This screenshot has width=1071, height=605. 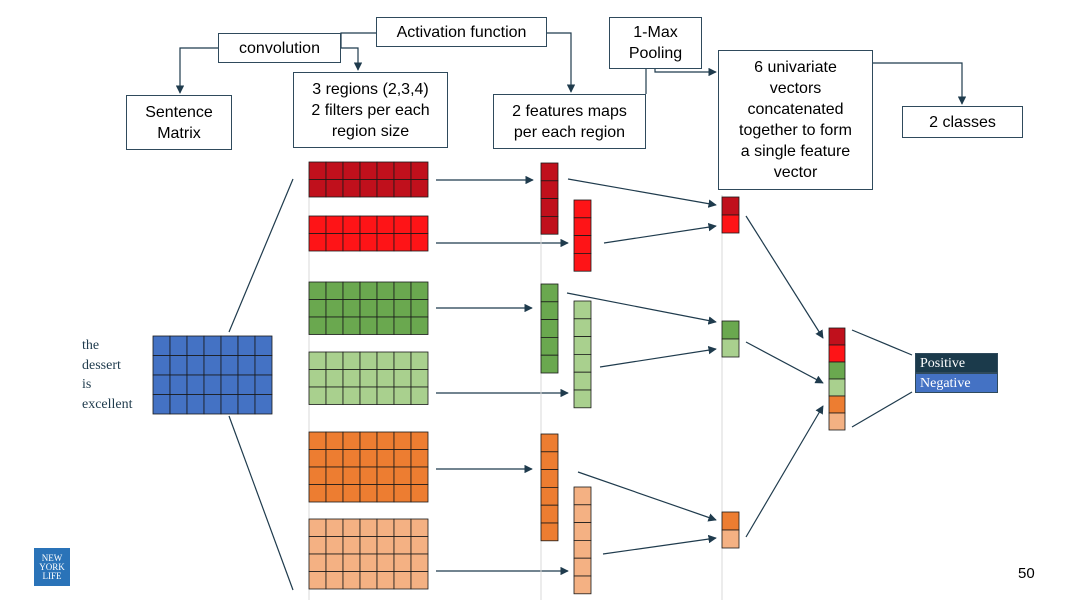 What do you see at coordinates (352, 59) in the screenshot?
I see `conv-to-regions` at bounding box center [352, 59].